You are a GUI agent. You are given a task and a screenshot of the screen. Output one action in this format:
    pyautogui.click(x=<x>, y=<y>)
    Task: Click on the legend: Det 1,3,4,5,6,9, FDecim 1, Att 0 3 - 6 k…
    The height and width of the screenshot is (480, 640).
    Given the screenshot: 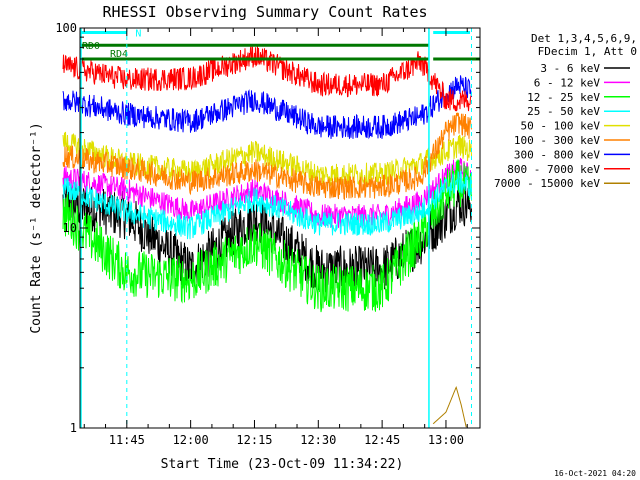 What is the action you would take?
    pyautogui.click(x=565, y=111)
    